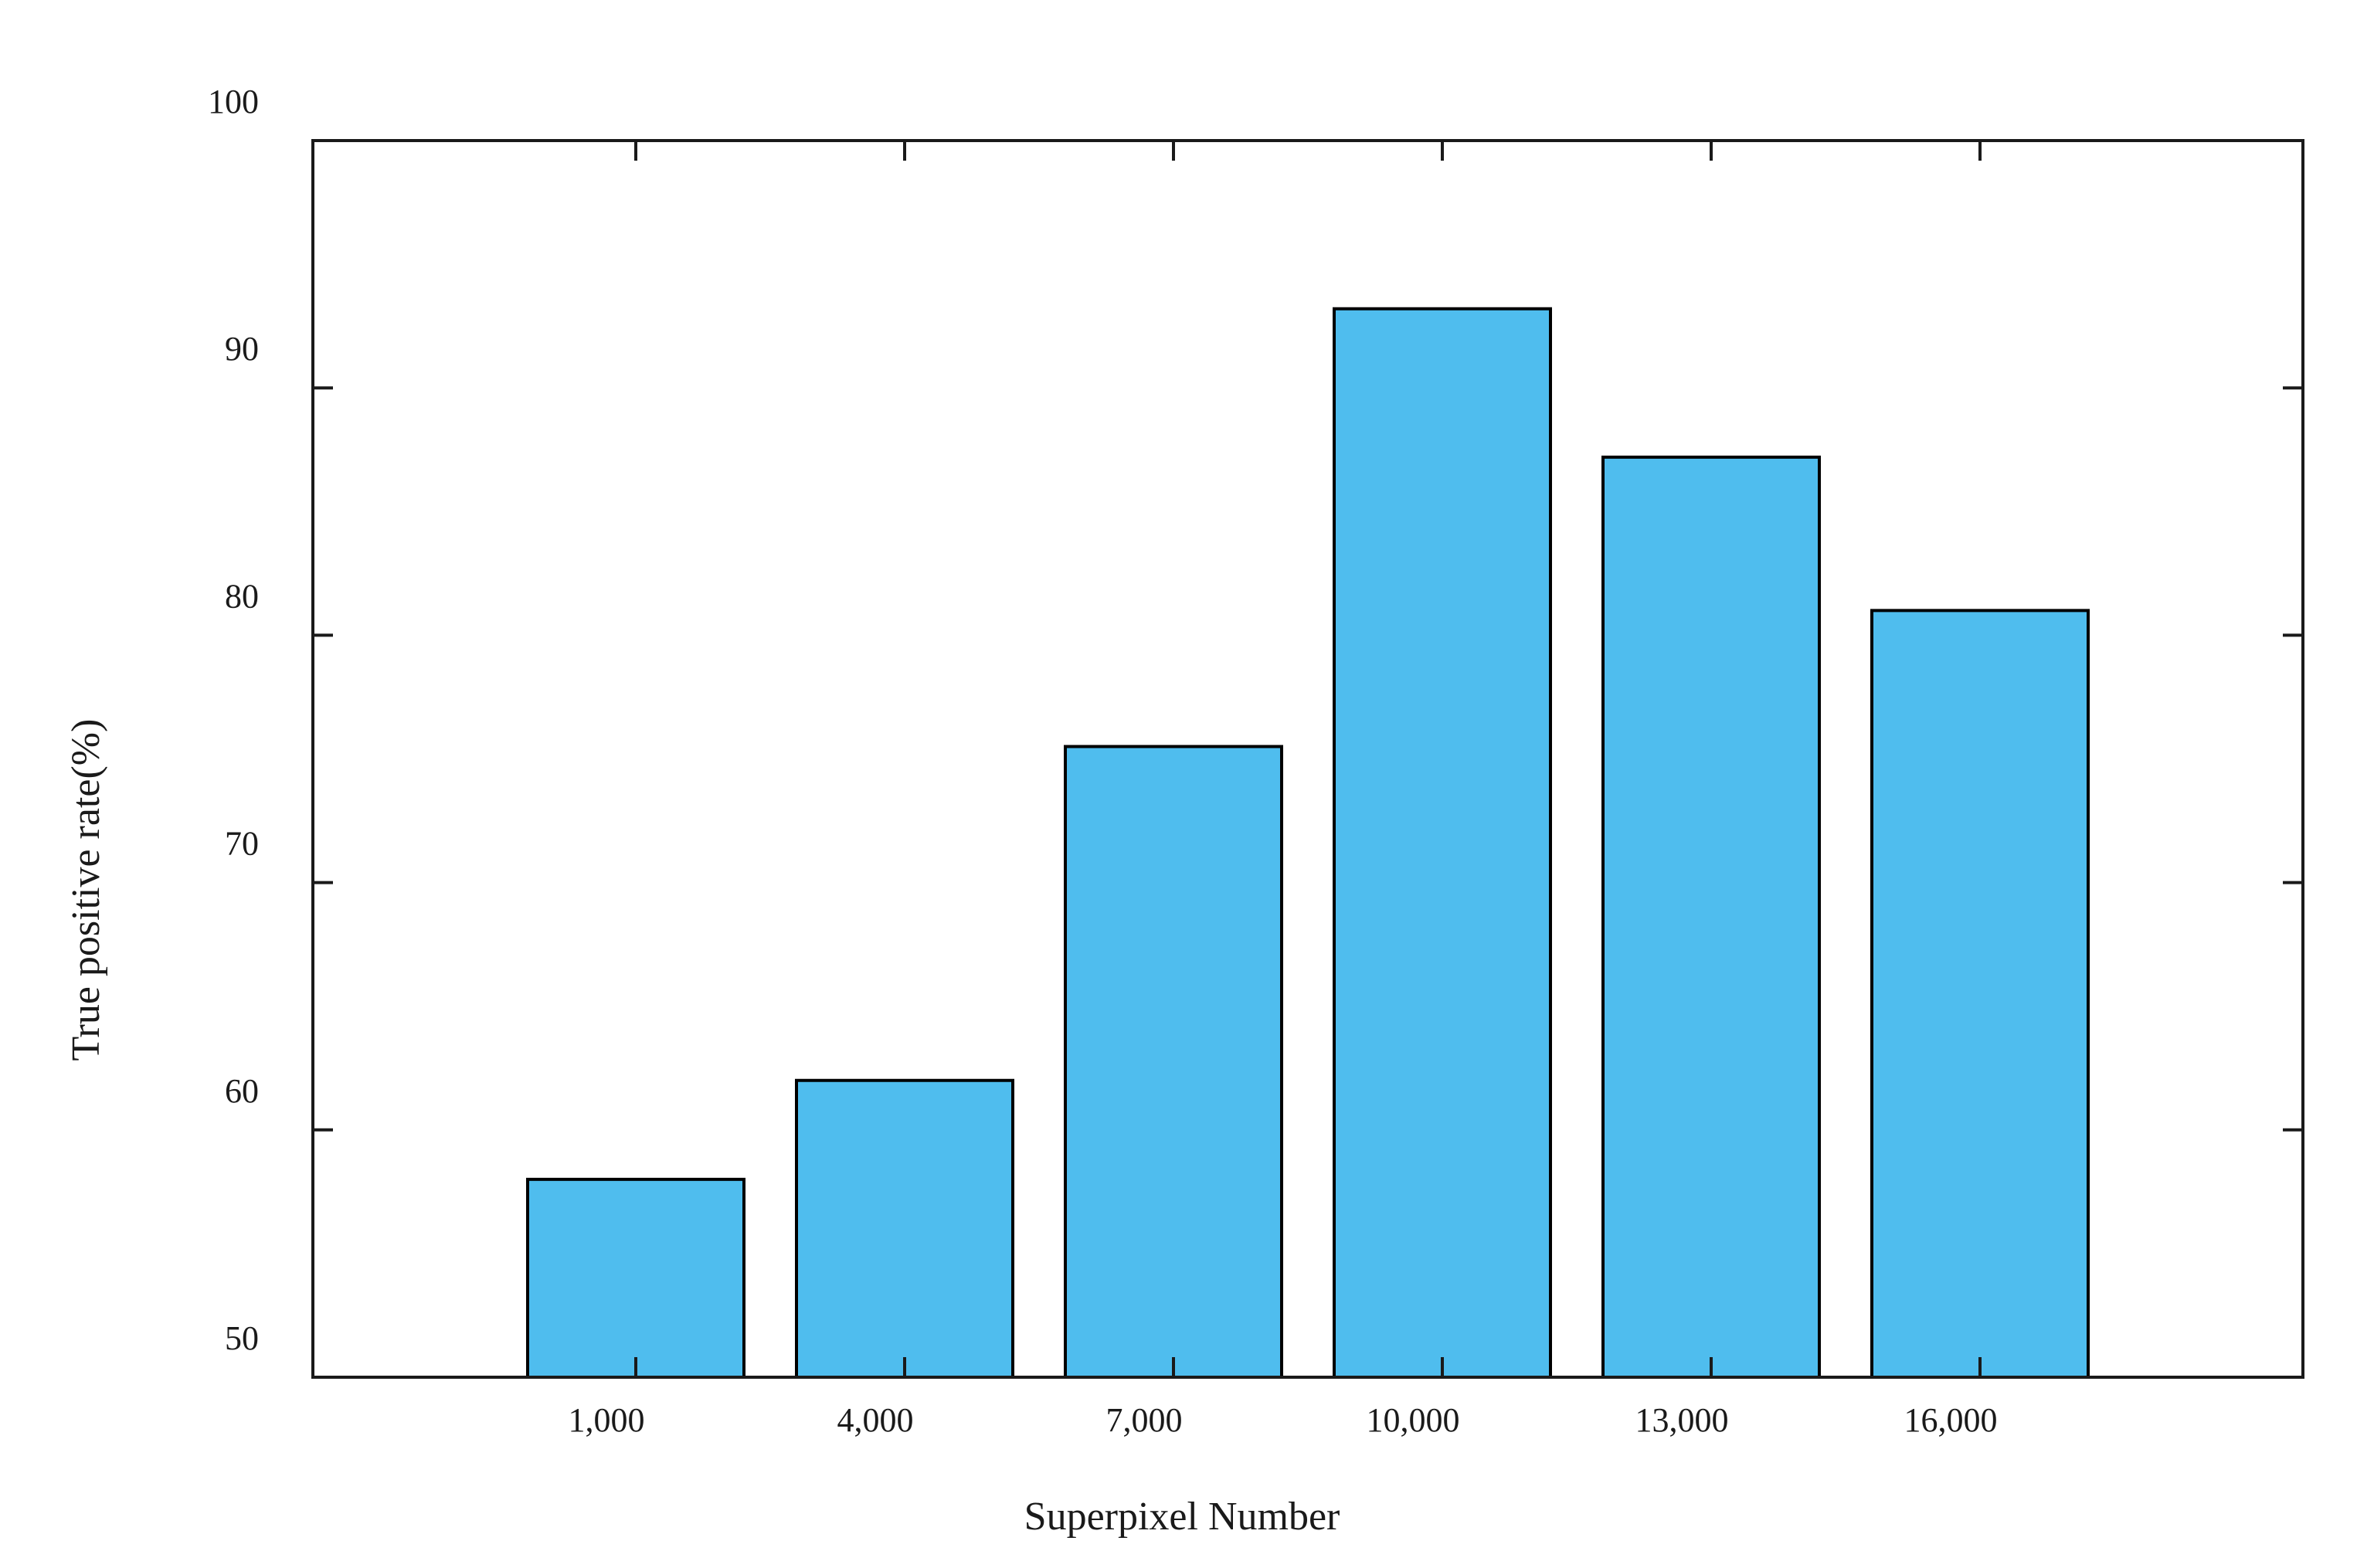 The width and height of the screenshot is (2357, 1568). I want to click on x-axis-label: Superpixel Number, so click(1182, 1517).